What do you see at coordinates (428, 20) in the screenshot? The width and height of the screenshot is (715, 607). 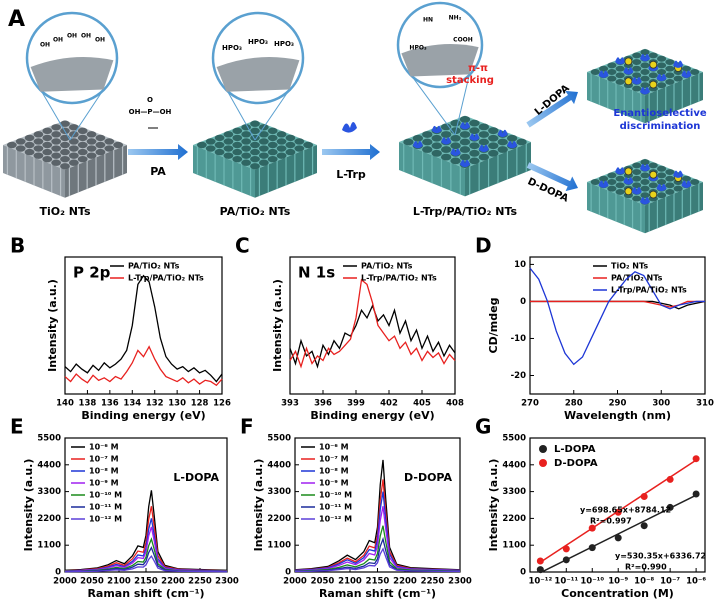 I see `schematic-label: HN` at bounding box center [428, 20].